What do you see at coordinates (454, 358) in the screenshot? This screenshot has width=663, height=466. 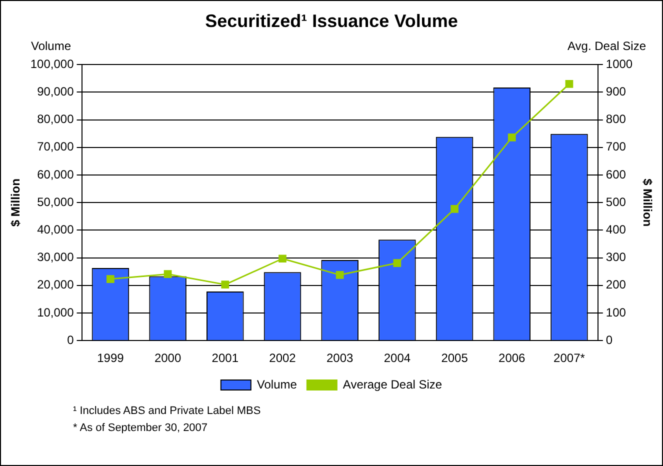 I see `x-tick-label: 2005` at bounding box center [454, 358].